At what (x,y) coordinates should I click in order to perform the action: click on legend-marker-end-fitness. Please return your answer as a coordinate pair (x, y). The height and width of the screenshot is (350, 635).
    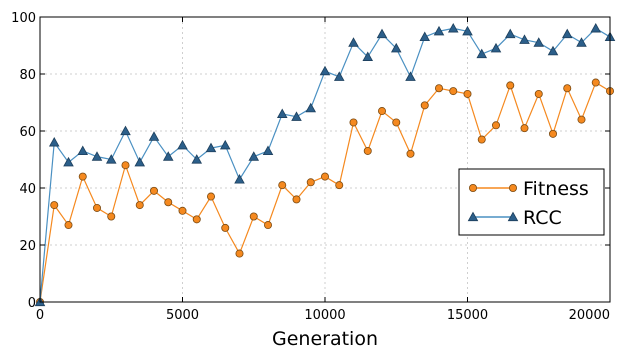
    Looking at the image, I should click on (512, 187).